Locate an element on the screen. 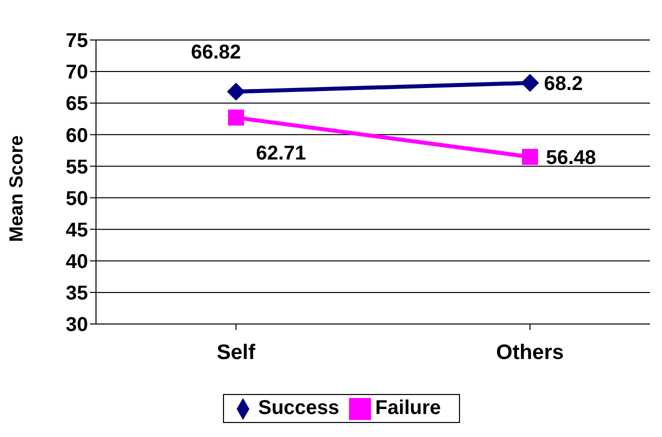 Image resolution: width=662 pixels, height=437 pixels. data-label: 66.82 is located at coordinates (216, 53).